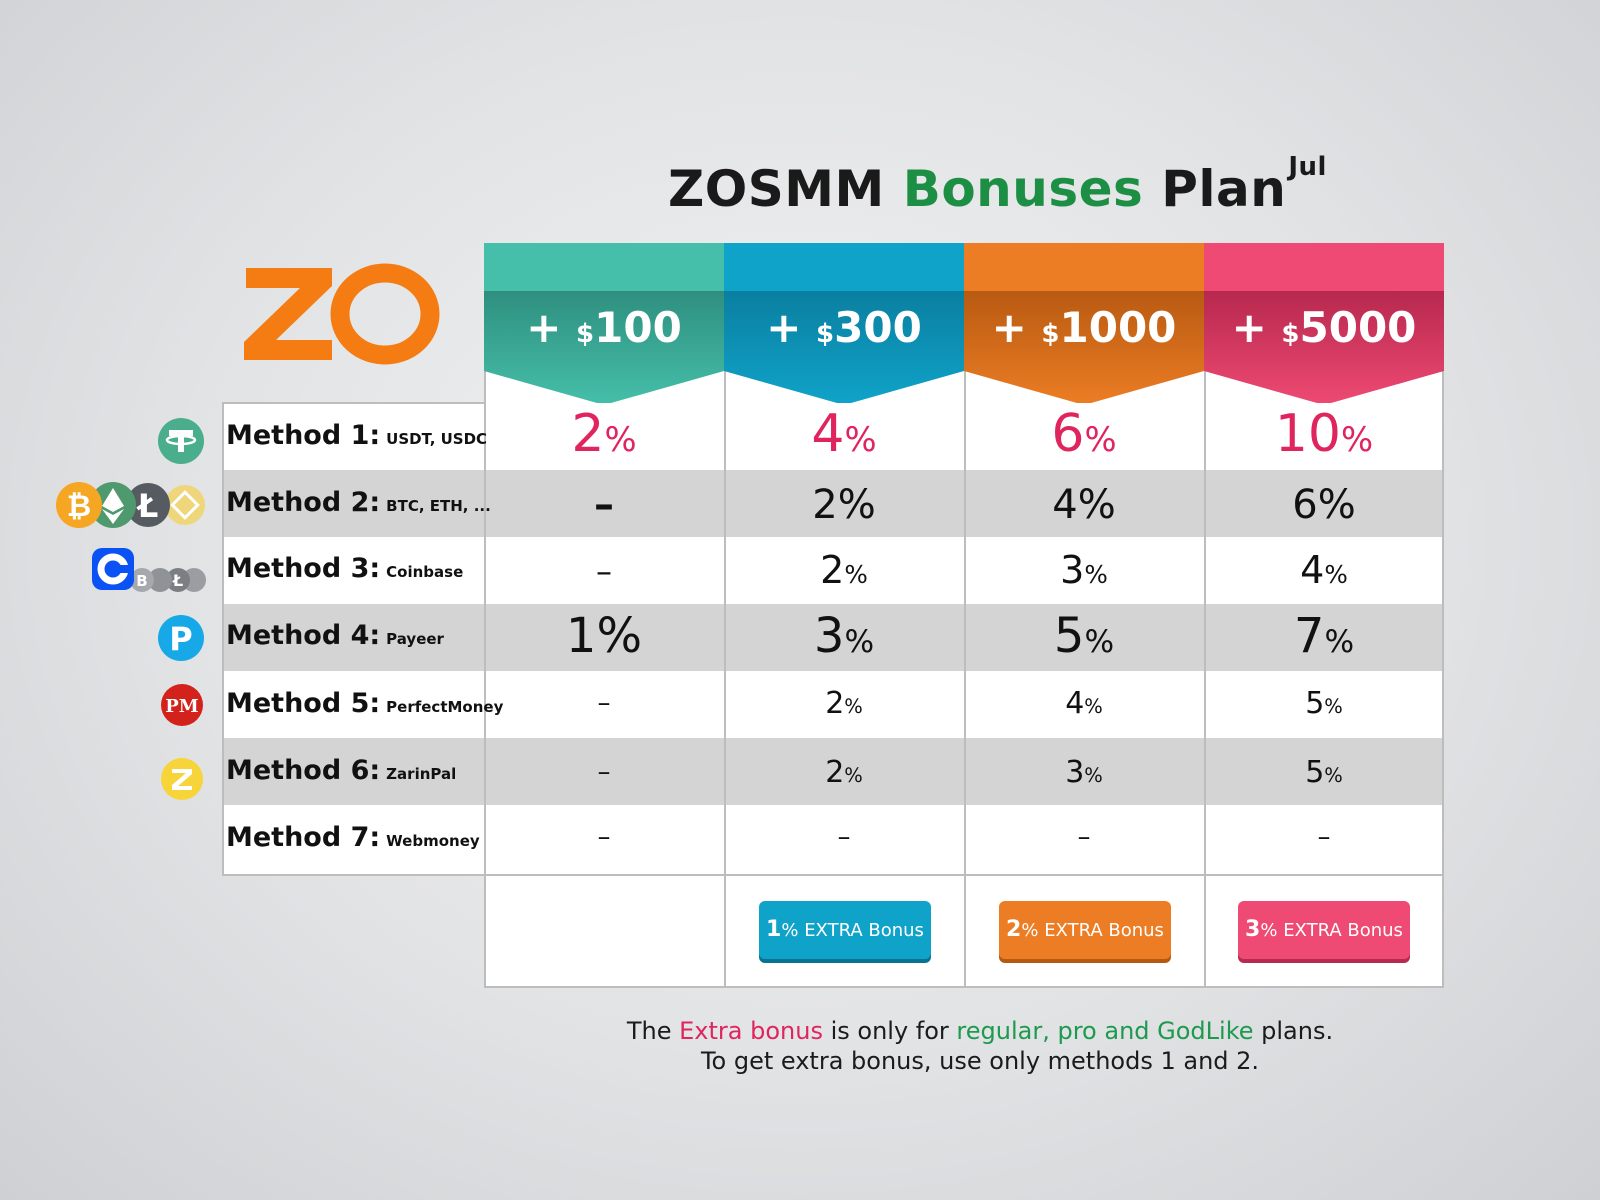  I want to click on plan-header-label: + $300, so click(844, 327).